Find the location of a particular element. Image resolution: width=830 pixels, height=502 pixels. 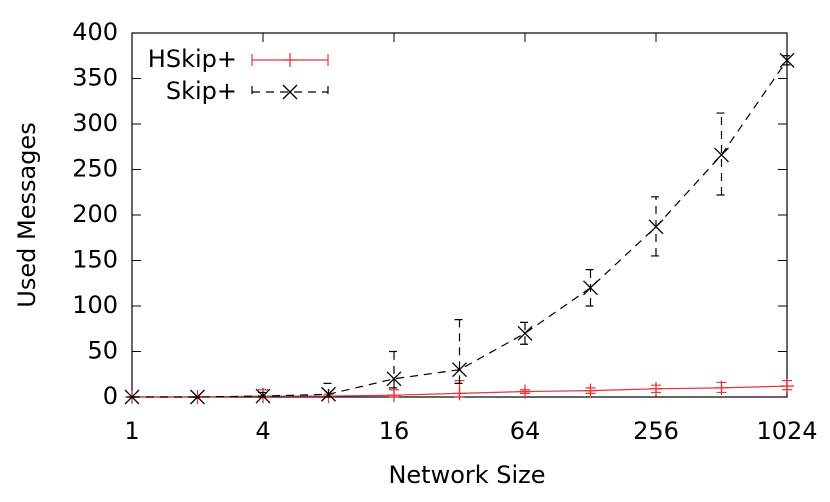

x-tick-label: 16 is located at coordinates (394, 431).